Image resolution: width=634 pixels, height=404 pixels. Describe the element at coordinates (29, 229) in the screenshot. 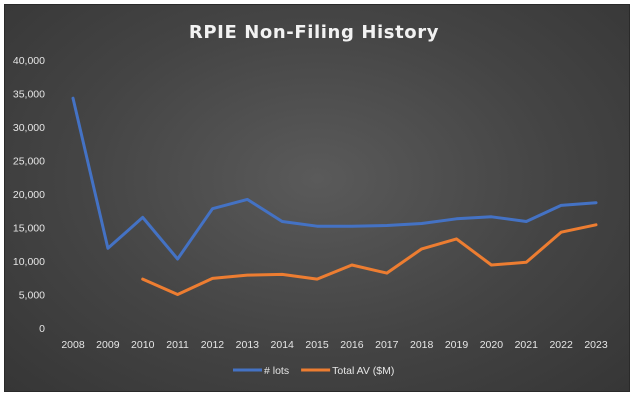

I see `y-tick-label: 15,000` at that location.